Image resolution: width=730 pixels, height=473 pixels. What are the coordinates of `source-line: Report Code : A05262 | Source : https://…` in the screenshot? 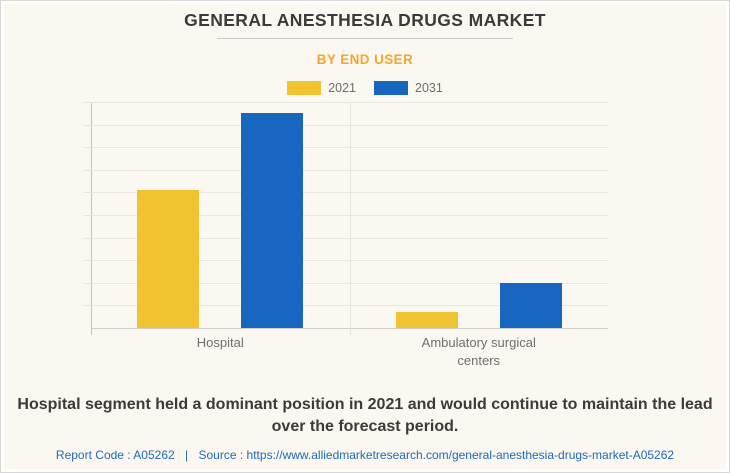 It's located at (365, 455).